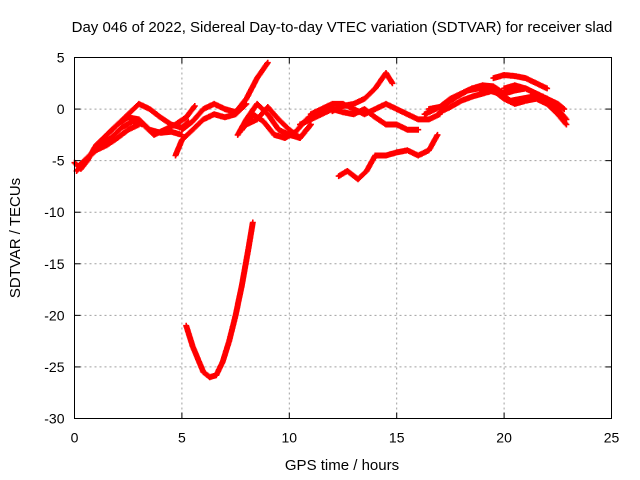 Image resolution: width=640 pixels, height=480 pixels. I want to click on data-series-arc12, so click(375, 111).